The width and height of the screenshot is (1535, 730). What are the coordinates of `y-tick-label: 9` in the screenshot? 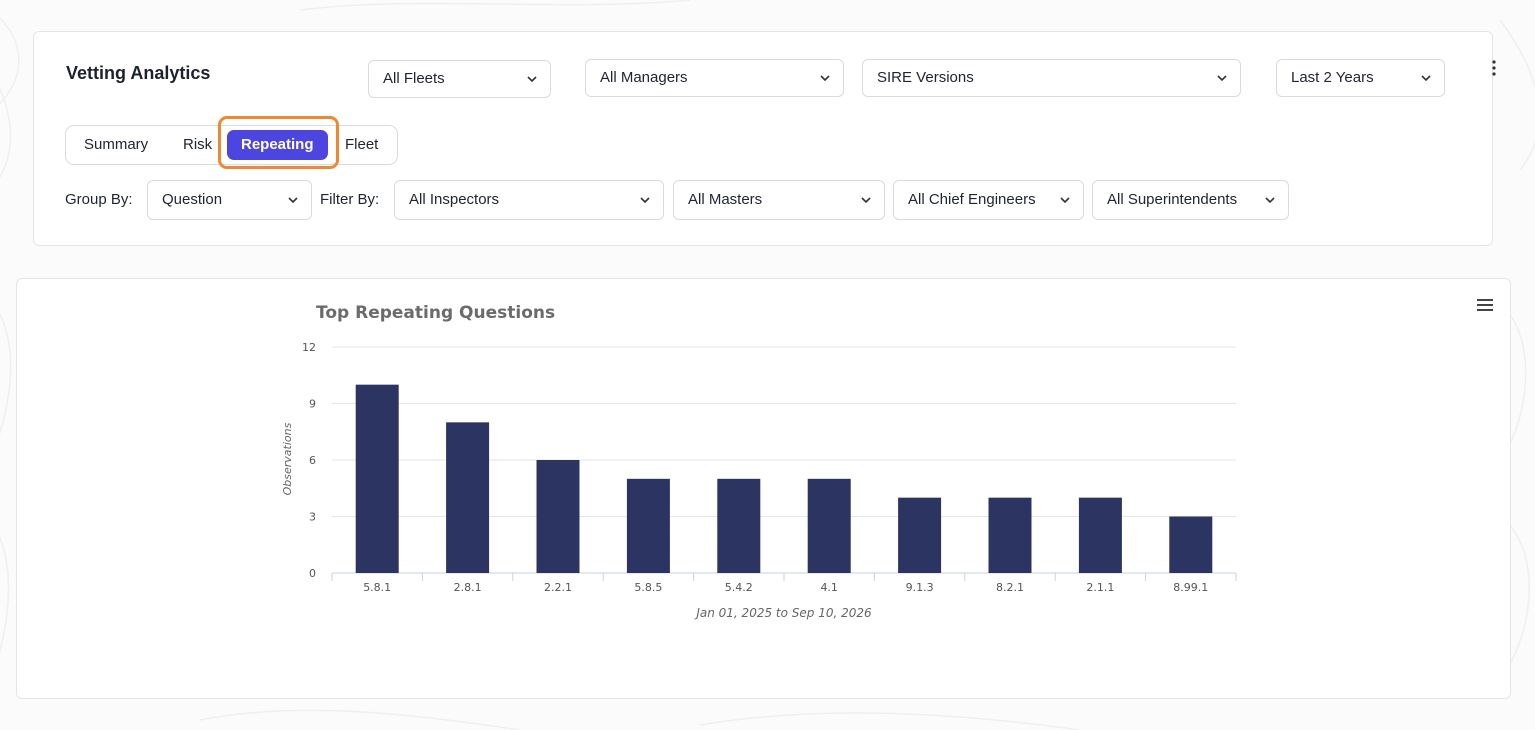 It's located at (312, 404).